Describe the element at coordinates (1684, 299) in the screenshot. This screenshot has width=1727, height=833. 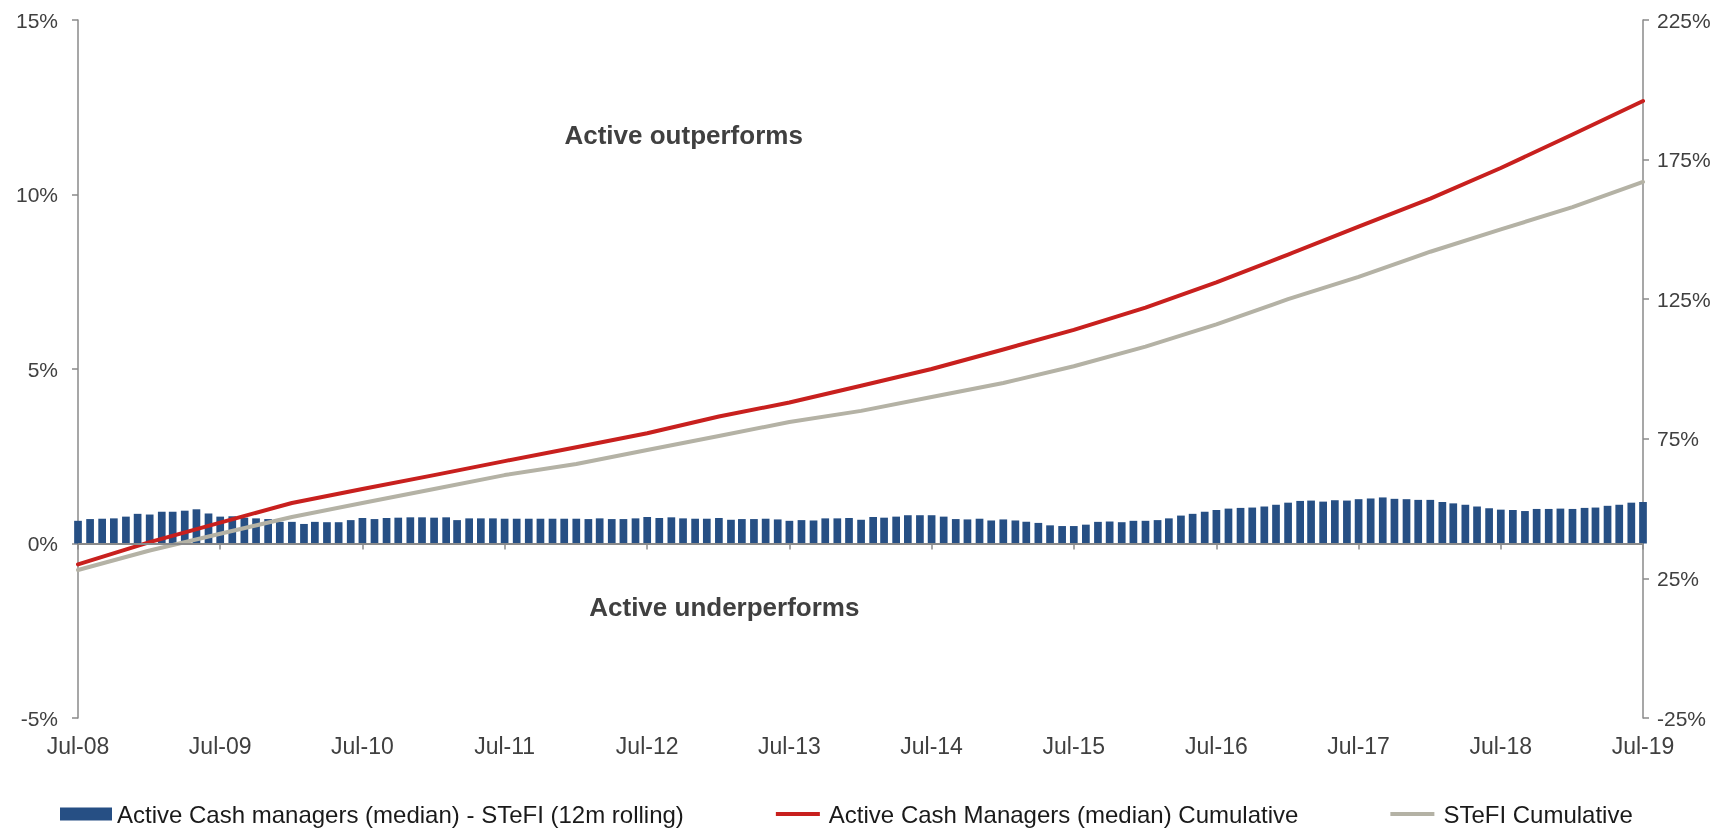
I see `y2-tick-label: 125%` at that location.